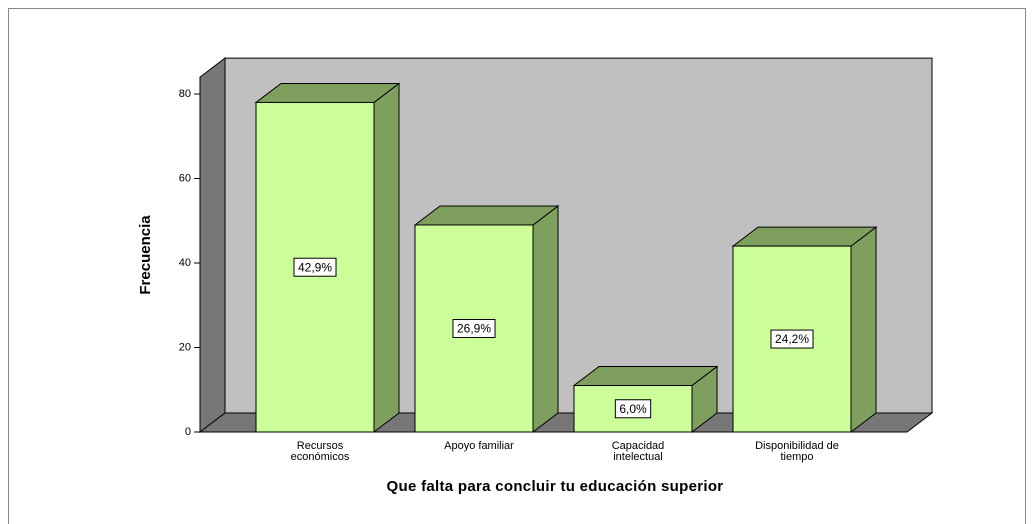 The width and height of the screenshot is (1034, 524). Describe the element at coordinates (188, 432) in the screenshot. I see `y-tick-label: 0` at that location.